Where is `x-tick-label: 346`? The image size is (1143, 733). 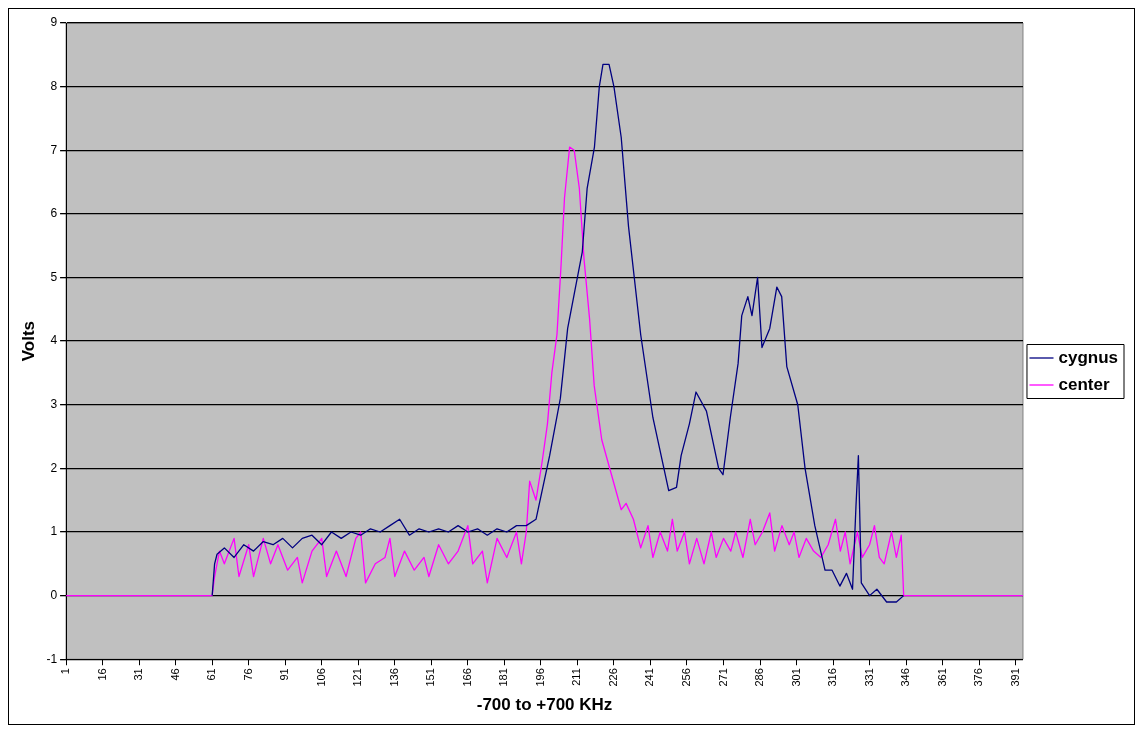 x-tick-label: 346 is located at coordinates (905, 677).